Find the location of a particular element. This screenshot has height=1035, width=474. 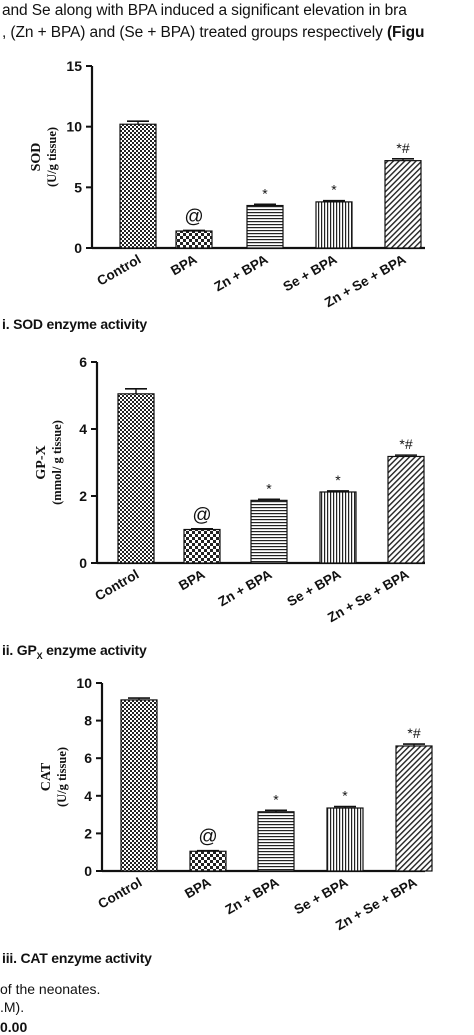

y-tick-label: 15 is located at coordinates (74, 66).